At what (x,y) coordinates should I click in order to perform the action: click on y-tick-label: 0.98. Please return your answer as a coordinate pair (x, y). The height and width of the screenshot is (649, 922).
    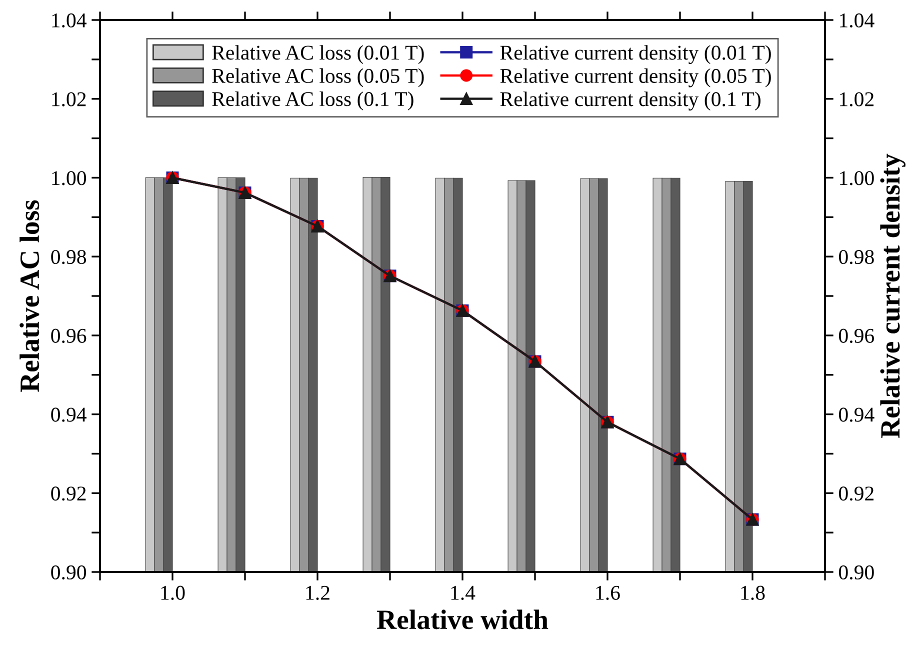
    Looking at the image, I should click on (68, 257).